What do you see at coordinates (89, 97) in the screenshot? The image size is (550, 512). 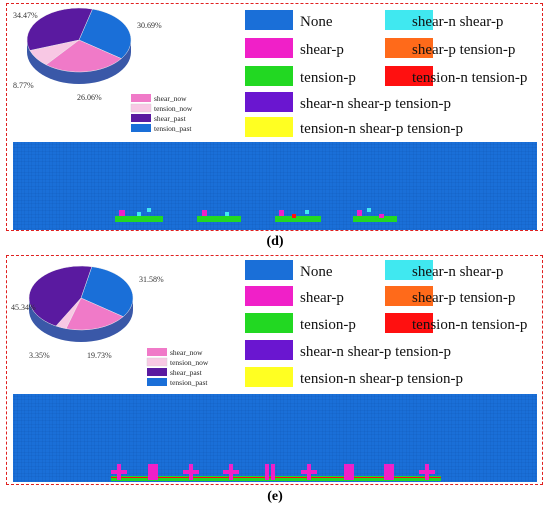 I see `pie-pct-shear-now: 26.06%` at bounding box center [89, 97].